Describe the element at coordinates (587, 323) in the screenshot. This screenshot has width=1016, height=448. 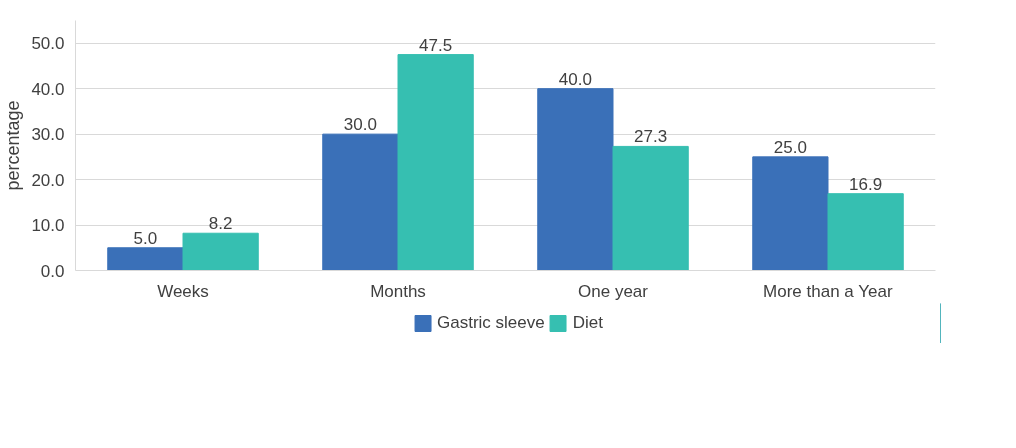
I see `legend-label: Diet` at that location.